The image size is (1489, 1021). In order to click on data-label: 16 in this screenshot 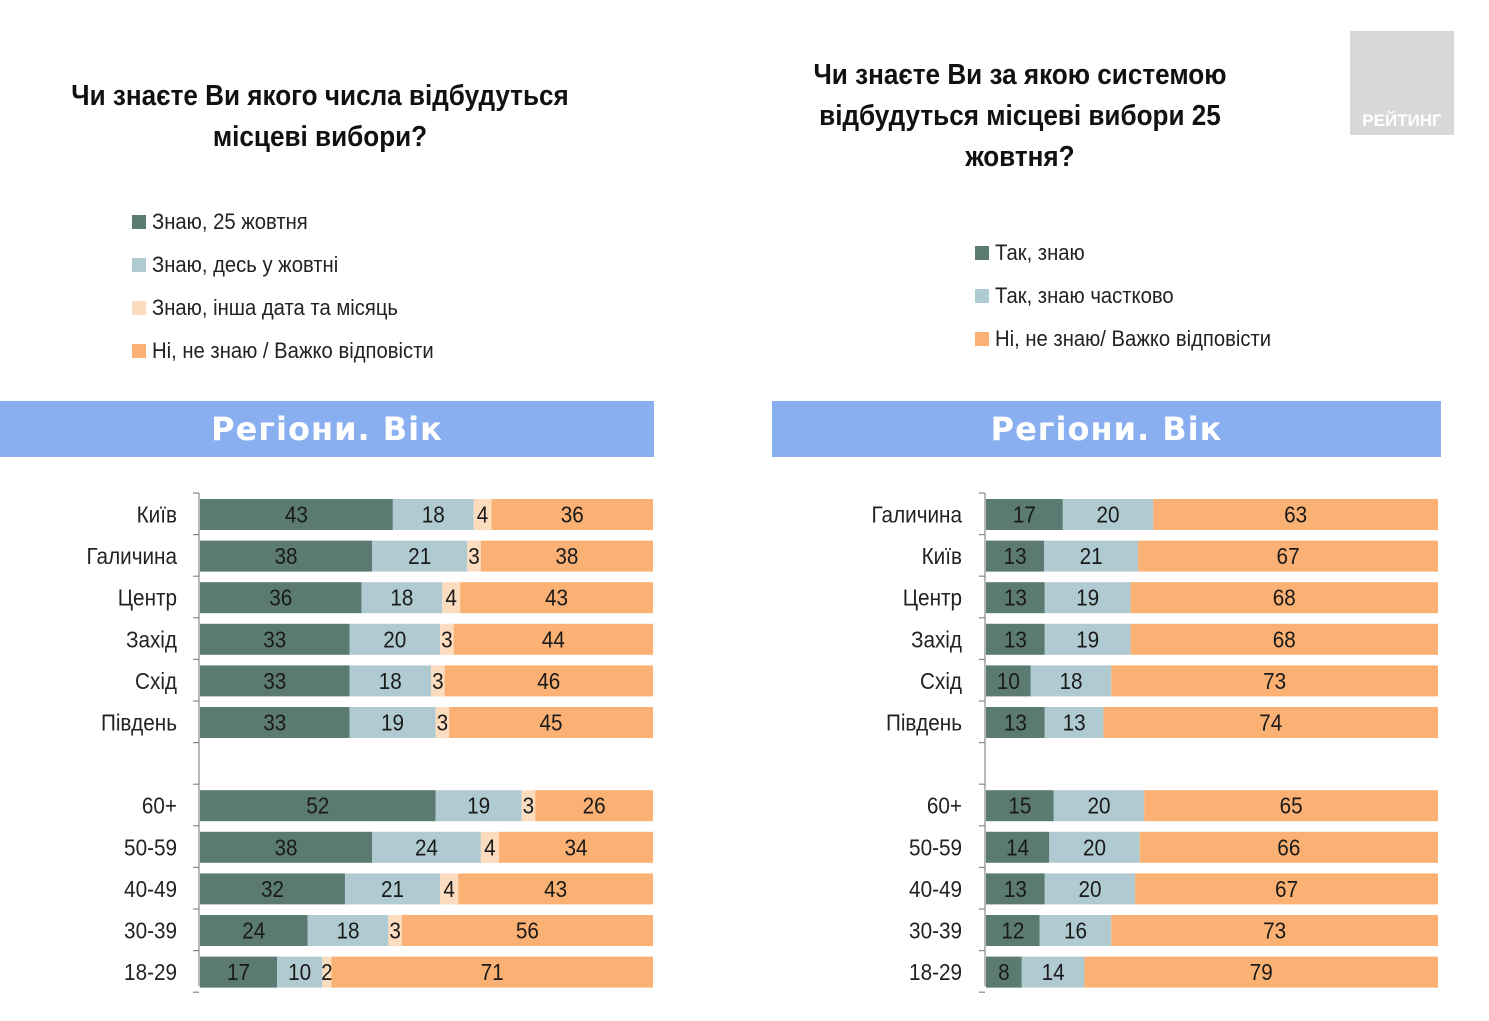, I will do `click(1075, 930)`.